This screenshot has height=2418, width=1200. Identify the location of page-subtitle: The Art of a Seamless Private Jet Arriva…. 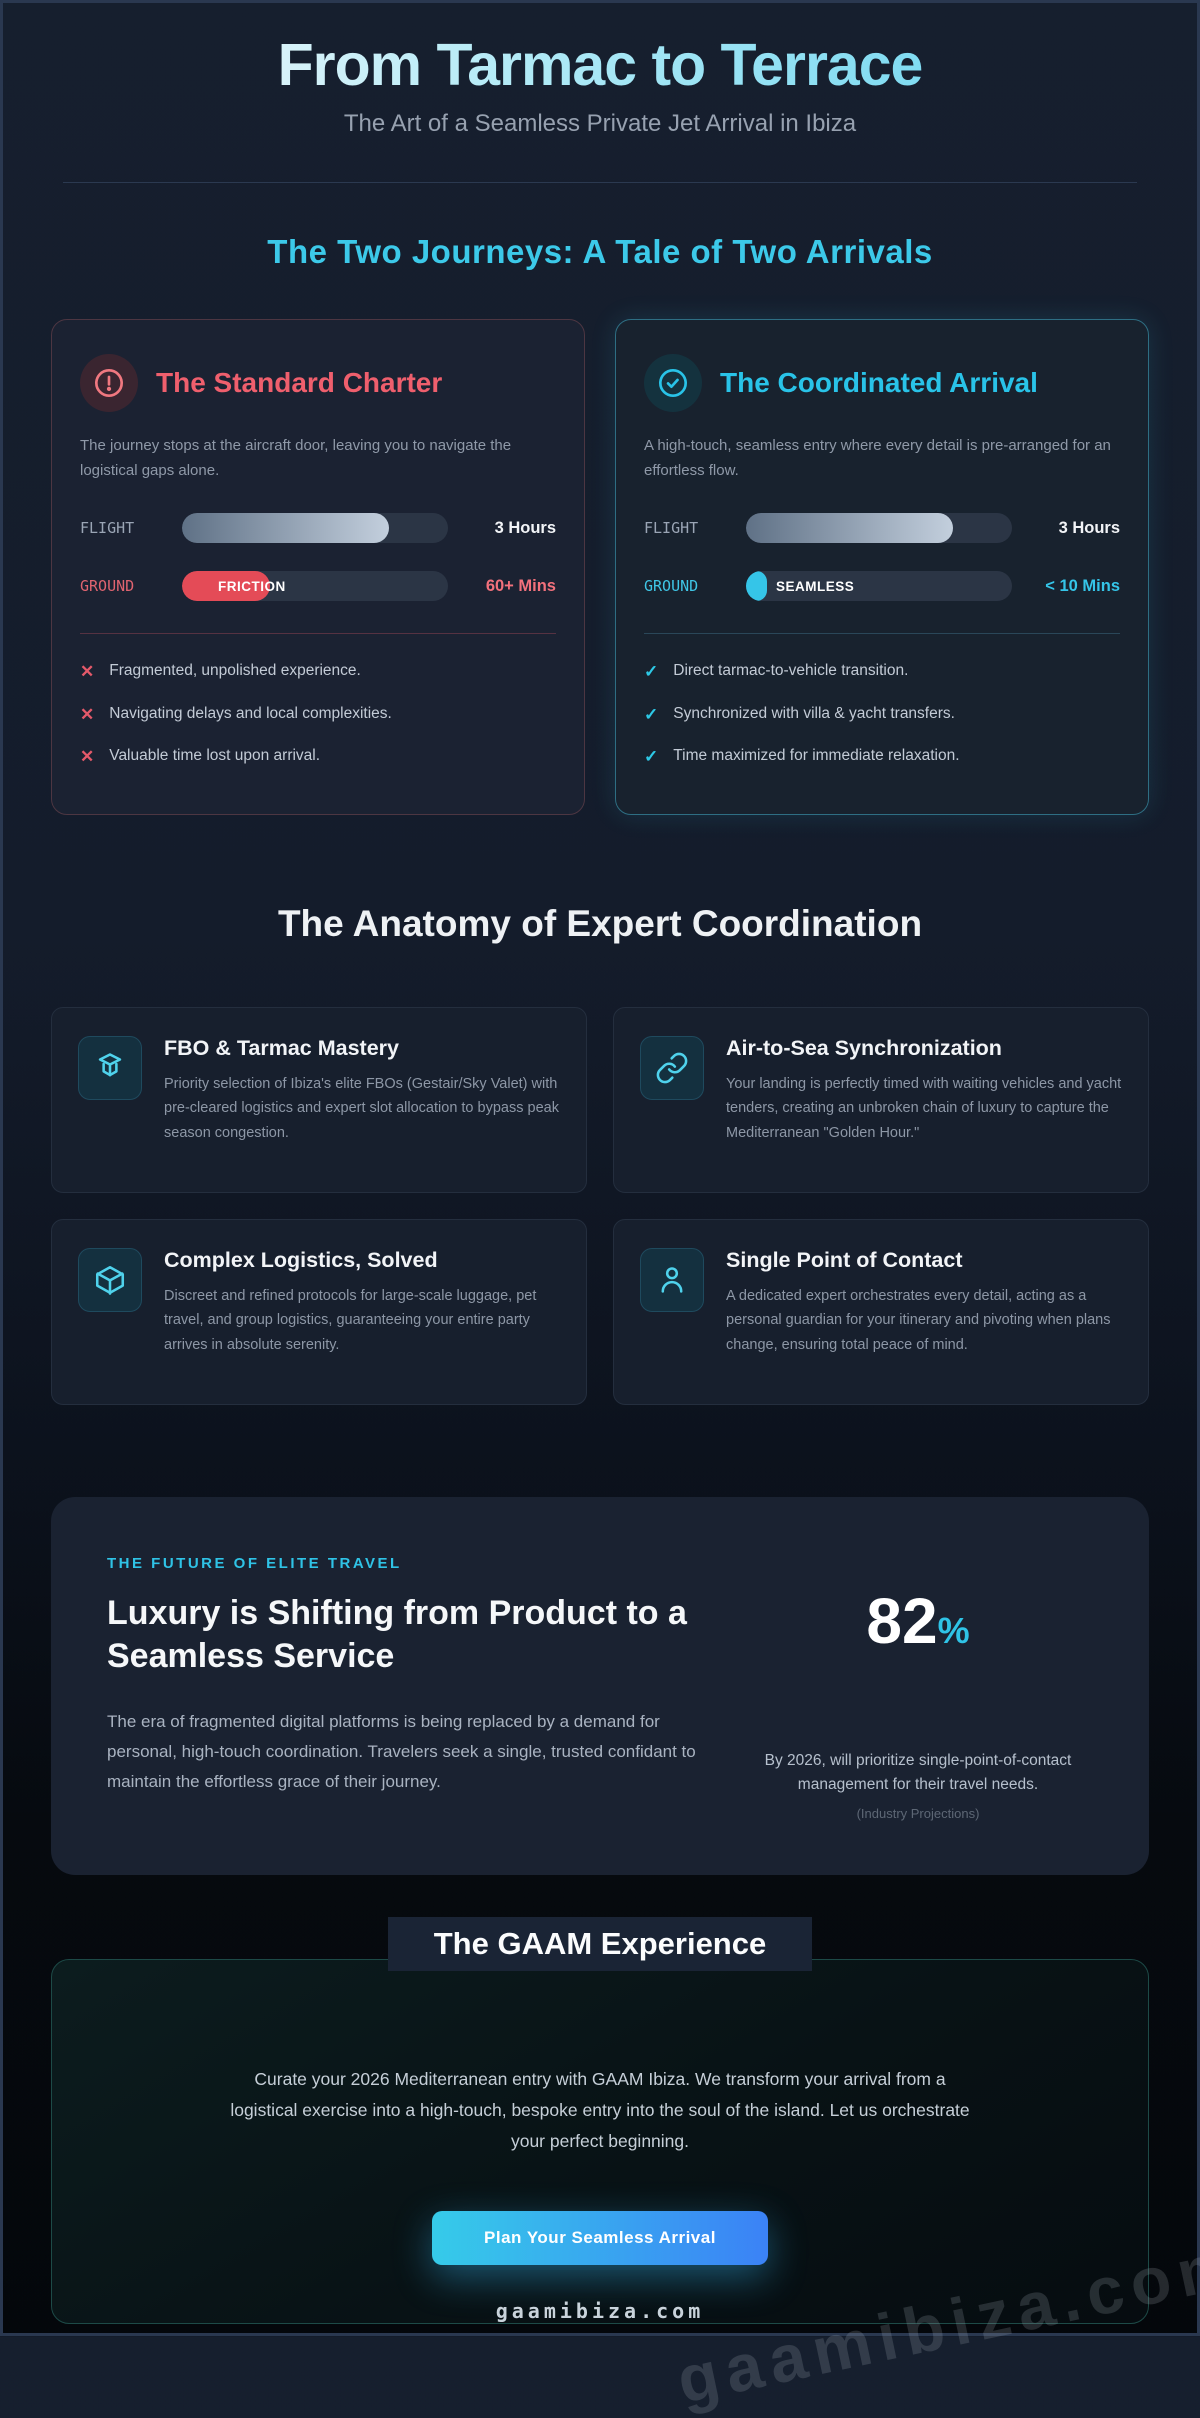
(600, 123).